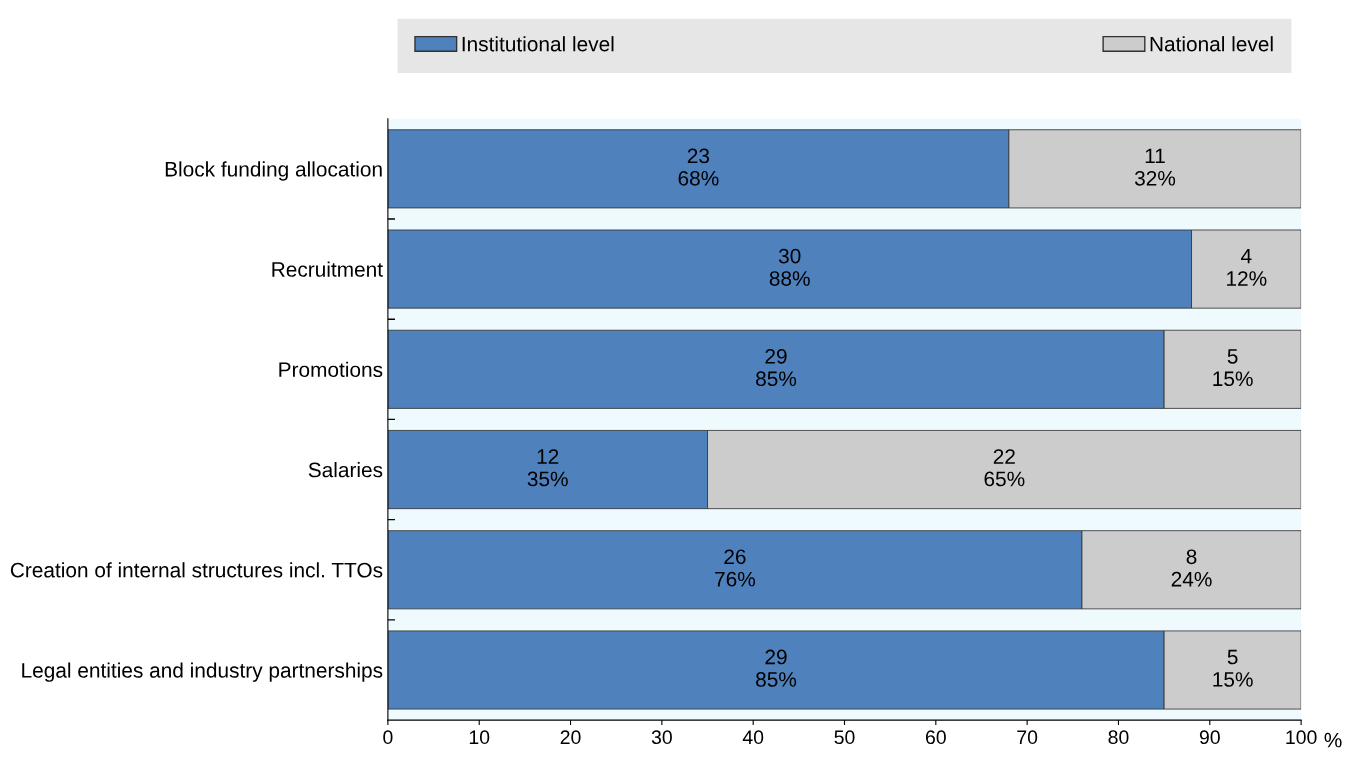  What do you see at coordinates (844, 737) in the screenshot?
I see `x-tick-label: 50` at bounding box center [844, 737].